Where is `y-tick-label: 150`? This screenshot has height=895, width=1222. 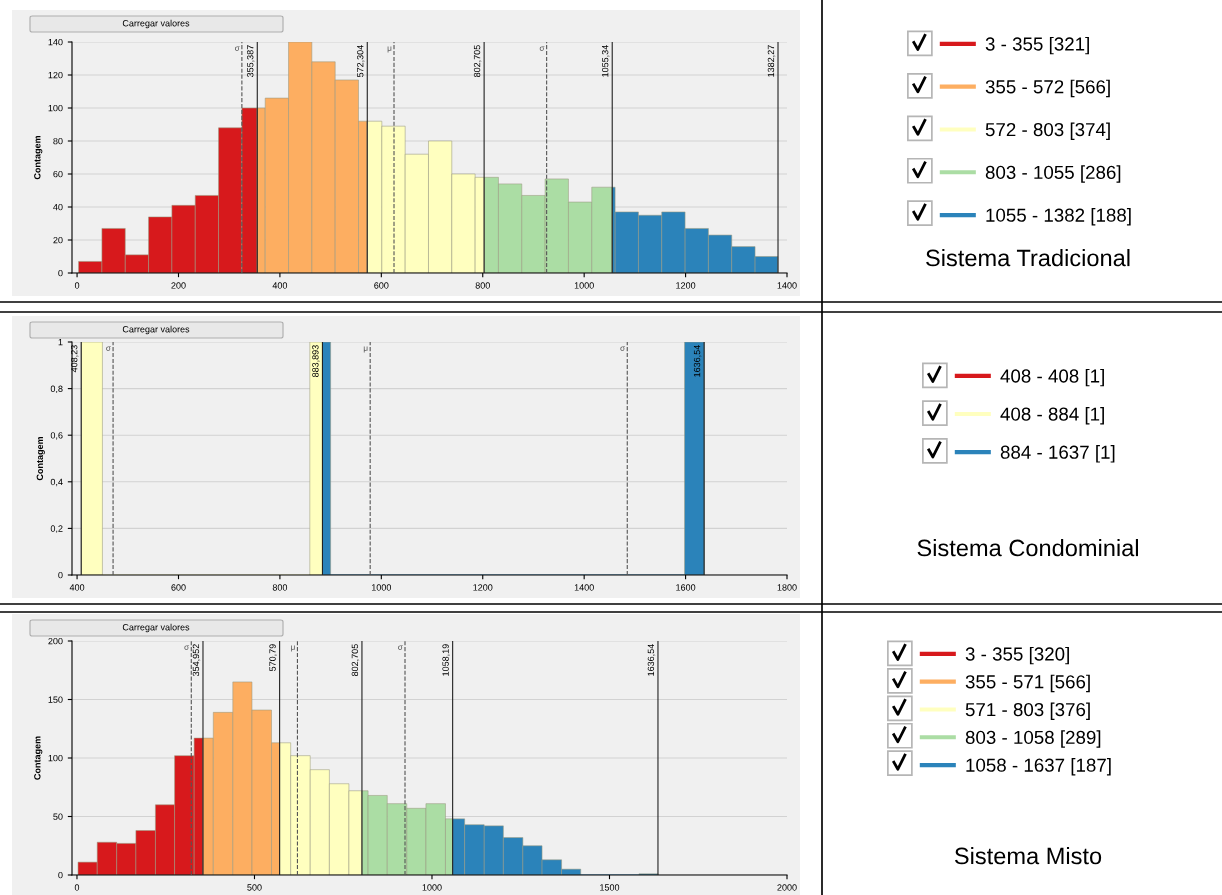 y-tick-label: 150 is located at coordinates (55, 699).